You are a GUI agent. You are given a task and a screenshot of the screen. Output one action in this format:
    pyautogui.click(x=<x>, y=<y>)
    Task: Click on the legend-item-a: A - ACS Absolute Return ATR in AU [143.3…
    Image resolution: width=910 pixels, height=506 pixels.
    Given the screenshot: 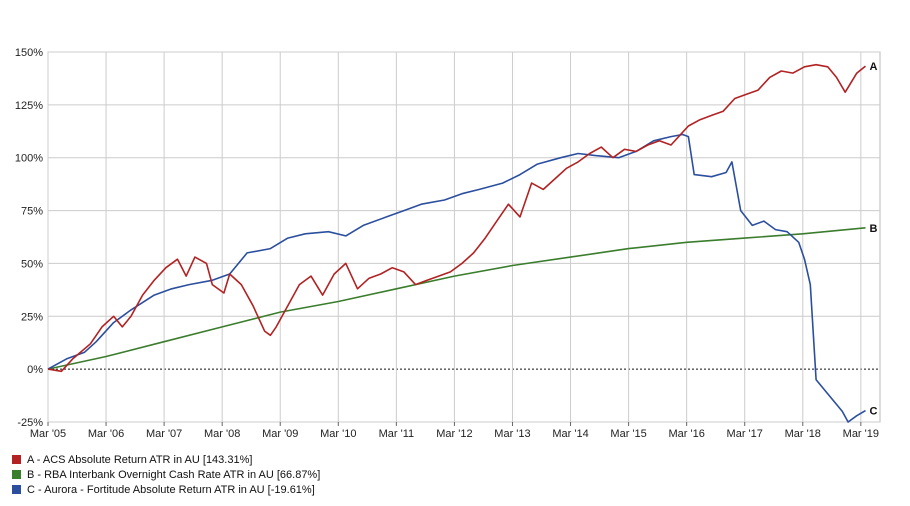 What is the action you would take?
    pyautogui.click(x=166, y=459)
    